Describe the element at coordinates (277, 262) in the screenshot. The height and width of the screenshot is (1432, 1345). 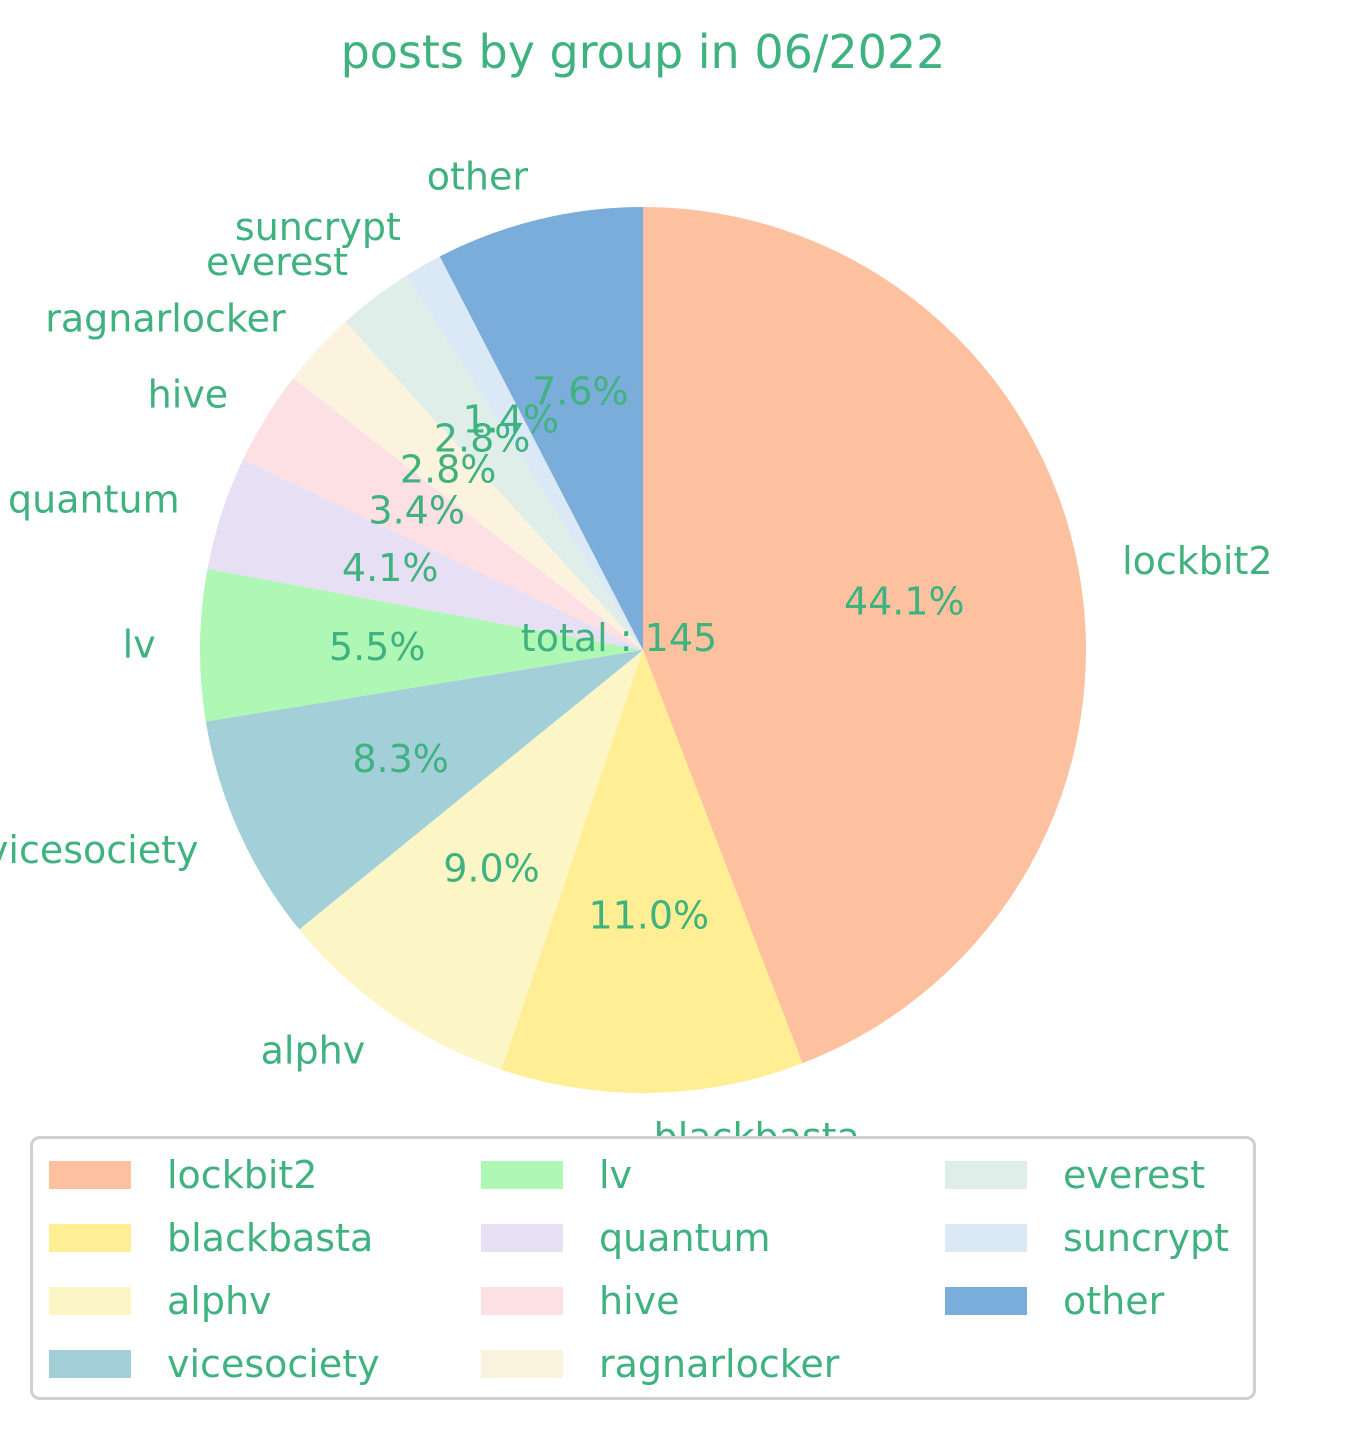
I see `slice-label-everest: everest` at that location.